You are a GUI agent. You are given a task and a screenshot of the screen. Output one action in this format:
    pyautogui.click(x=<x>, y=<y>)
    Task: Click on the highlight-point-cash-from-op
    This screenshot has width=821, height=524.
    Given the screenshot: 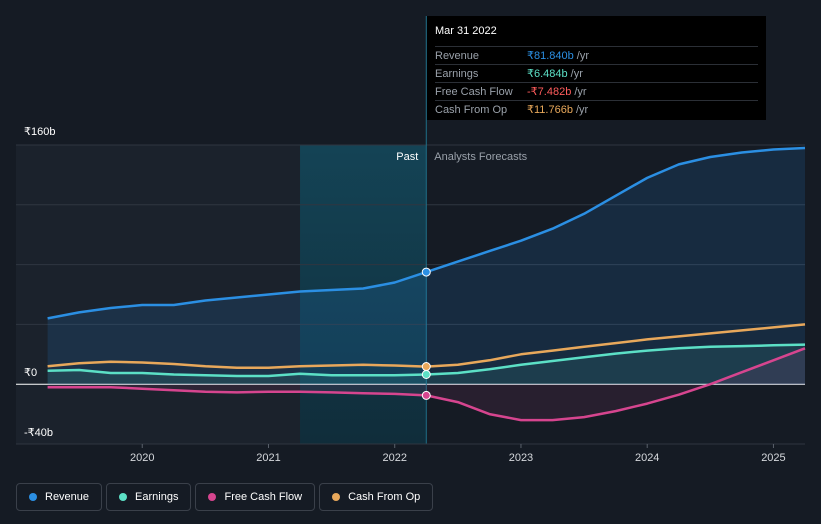 What is the action you would take?
    pyautogui.click(x=426, y=367)
    